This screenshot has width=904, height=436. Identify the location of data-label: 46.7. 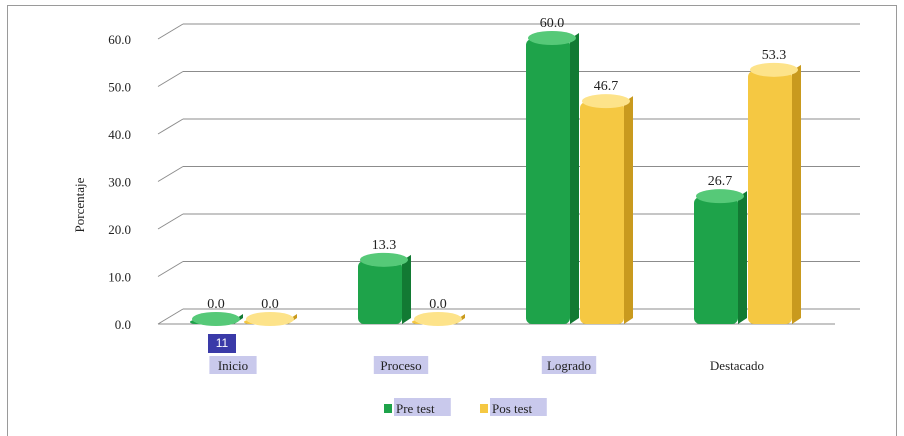
(606, 86).